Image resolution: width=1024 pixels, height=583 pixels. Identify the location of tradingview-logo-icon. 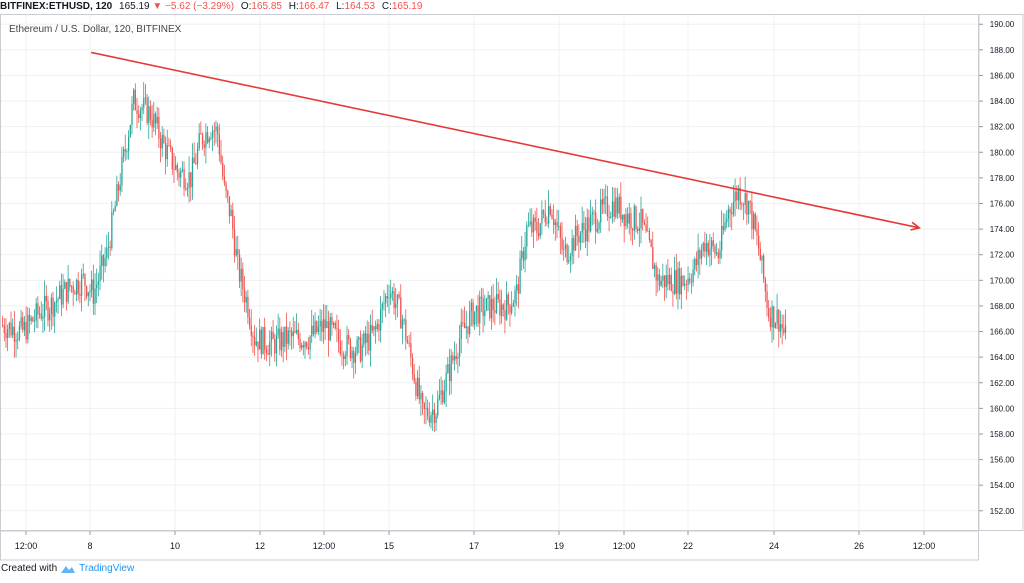
(68, 569).